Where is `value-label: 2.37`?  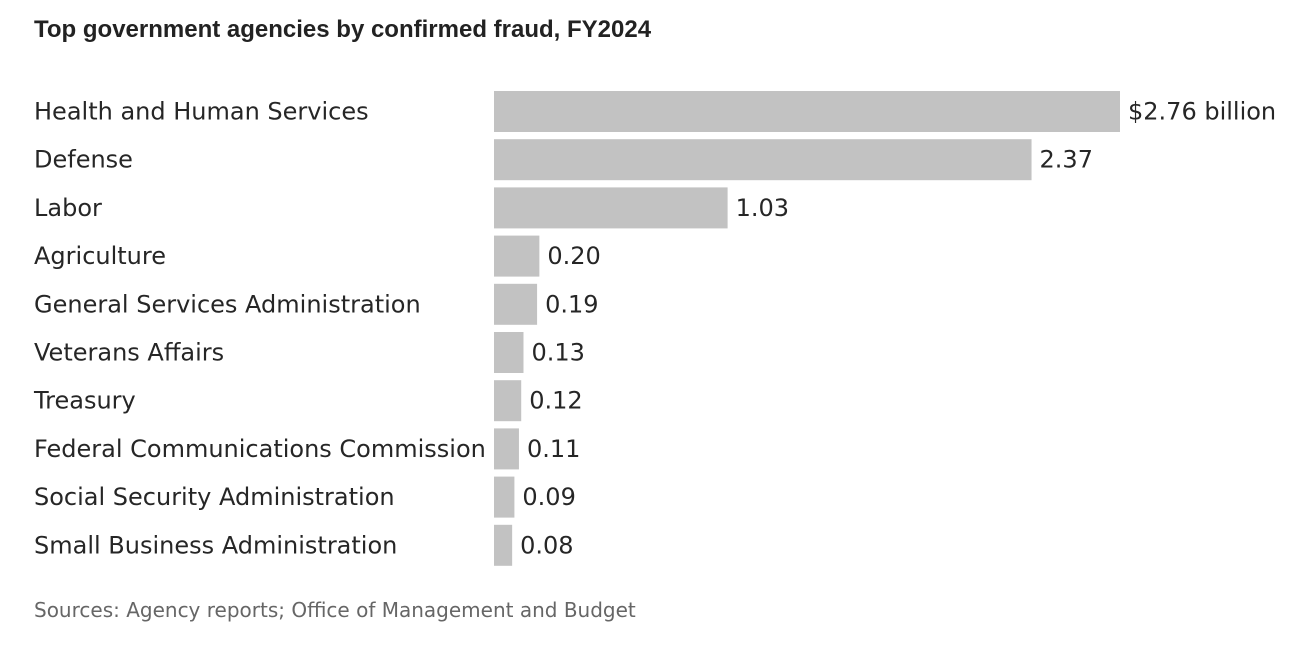 value-label: 2.37 is located at coordinates (1066, 160).